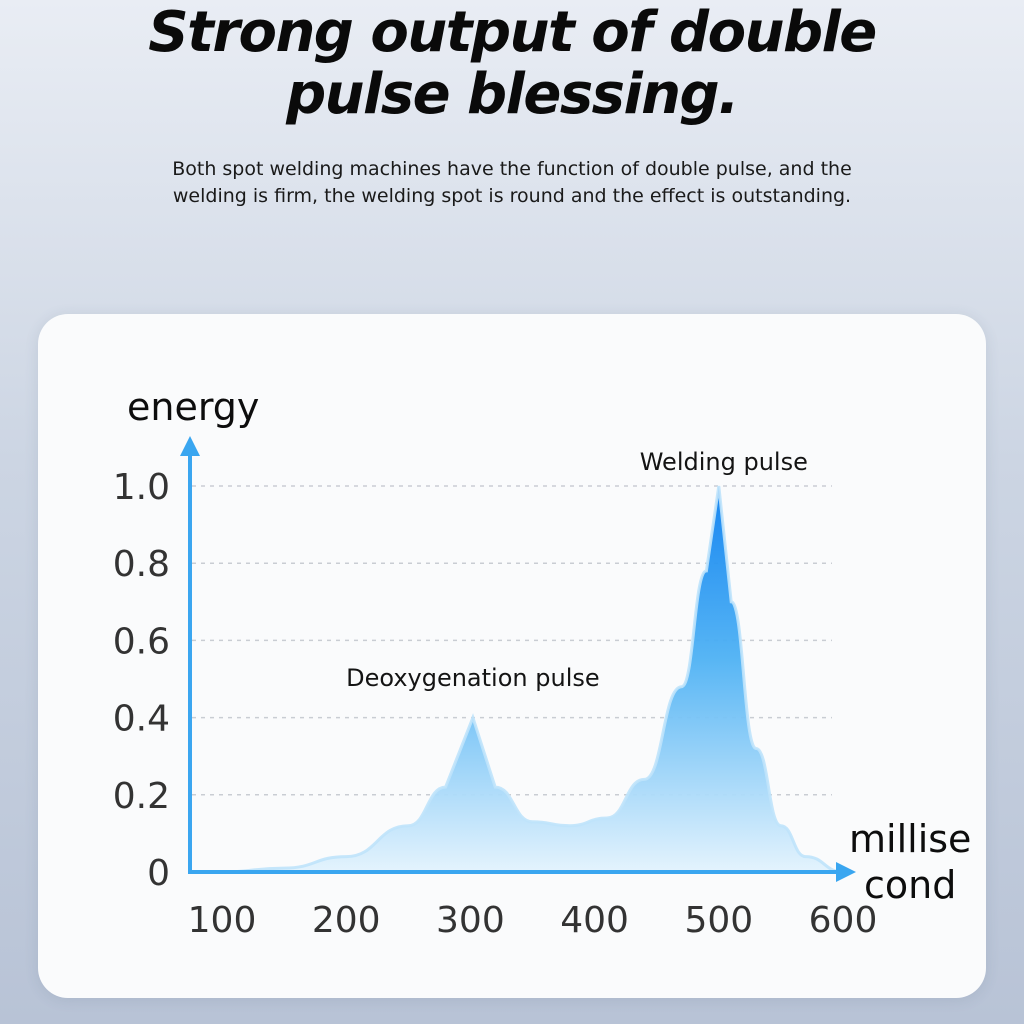 The height and width of the screenshot is (1024, 1024). Describe the element at coordinates (141, 564) in the screenshot. I see `y-tick-label: 0.8` at that location.